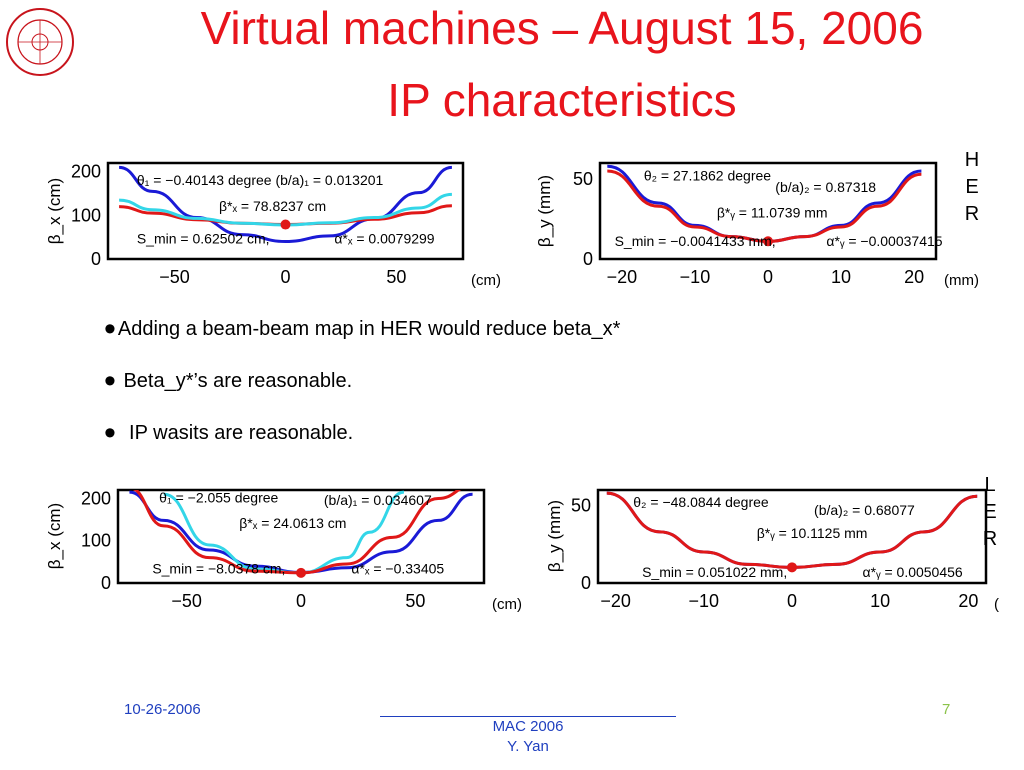 This screenshot has height=770, width=1024. I want to click on plot-annotation: S_min = −0.0041433 mm,, so click(695, 241).